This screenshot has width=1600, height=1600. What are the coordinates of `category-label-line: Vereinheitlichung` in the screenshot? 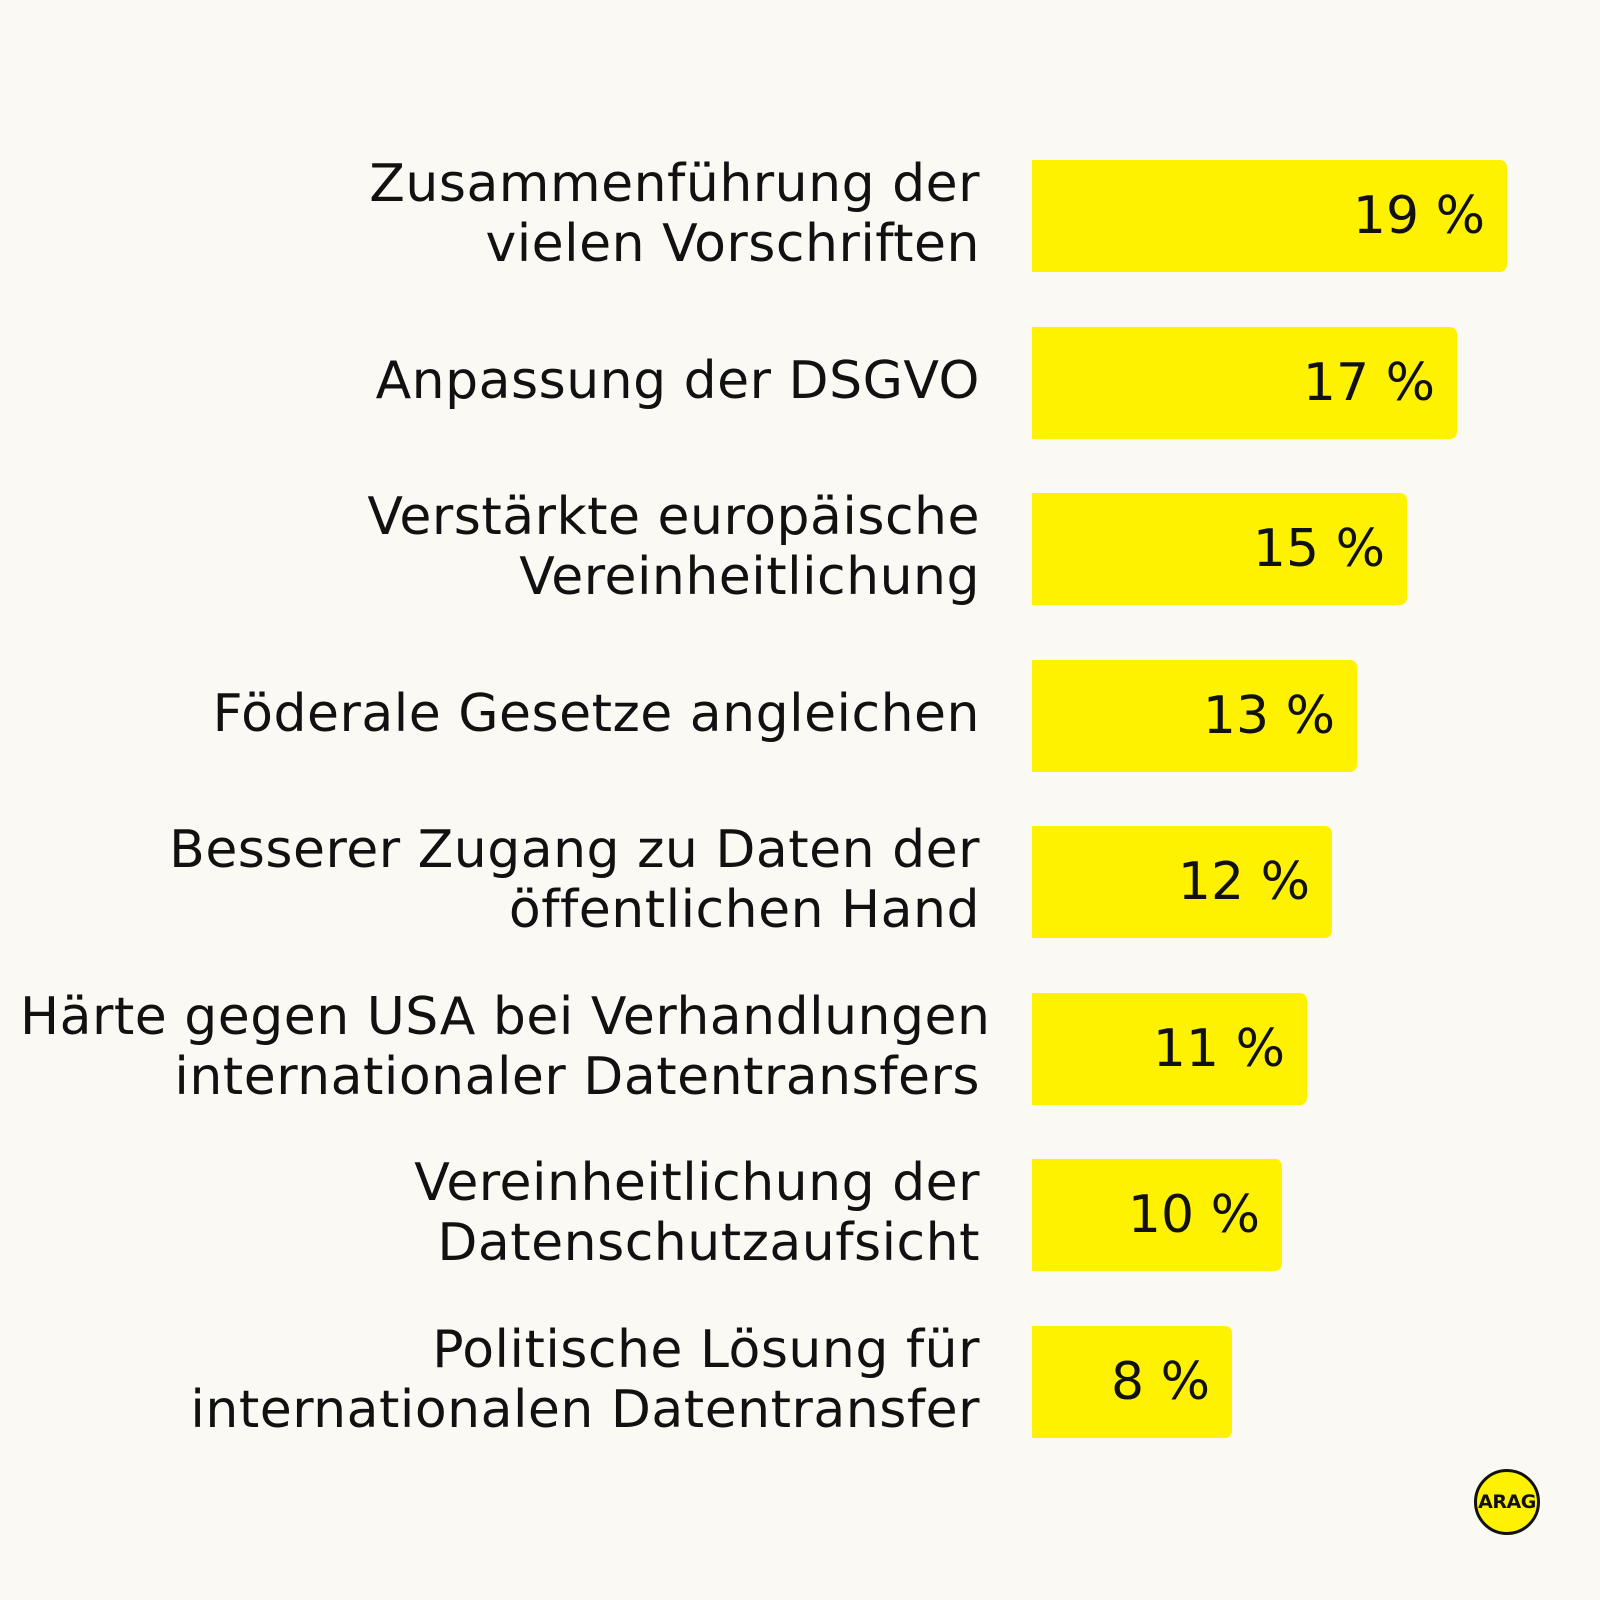 It's located at (749, 577).